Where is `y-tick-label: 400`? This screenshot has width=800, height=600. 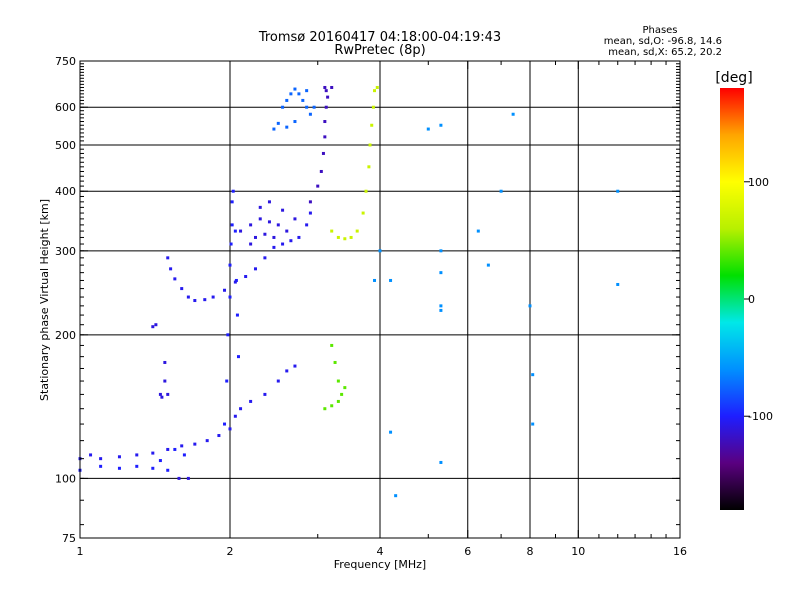 y-tick-label: 400 is located at coordinates (65, 191).